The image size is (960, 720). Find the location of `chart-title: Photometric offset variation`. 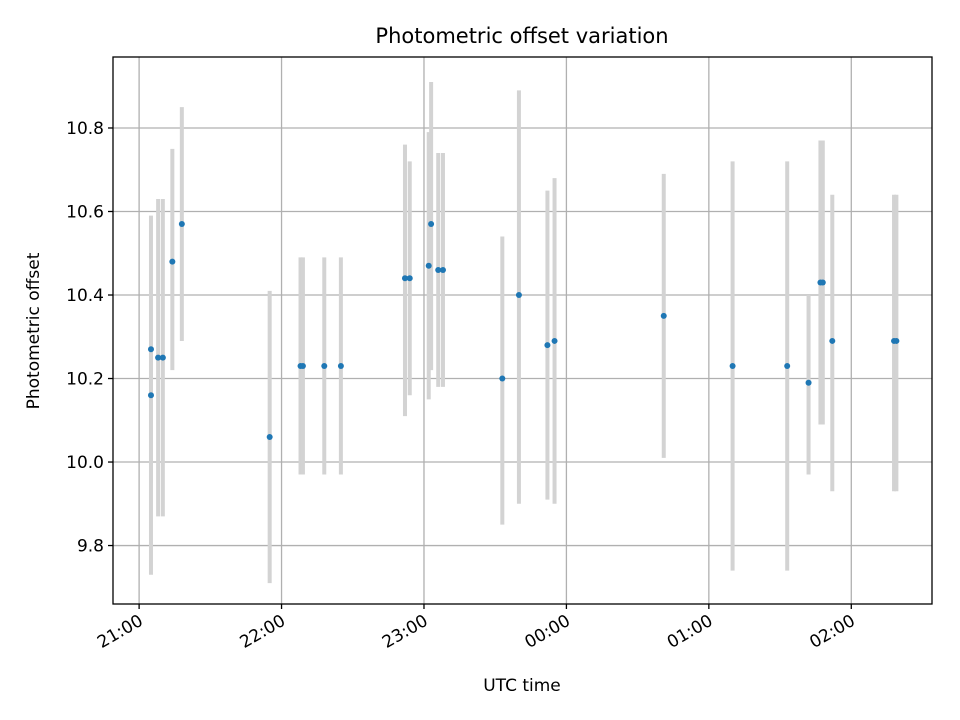

chart-title: Photometric offset variation is located at coordinates (521, 36).